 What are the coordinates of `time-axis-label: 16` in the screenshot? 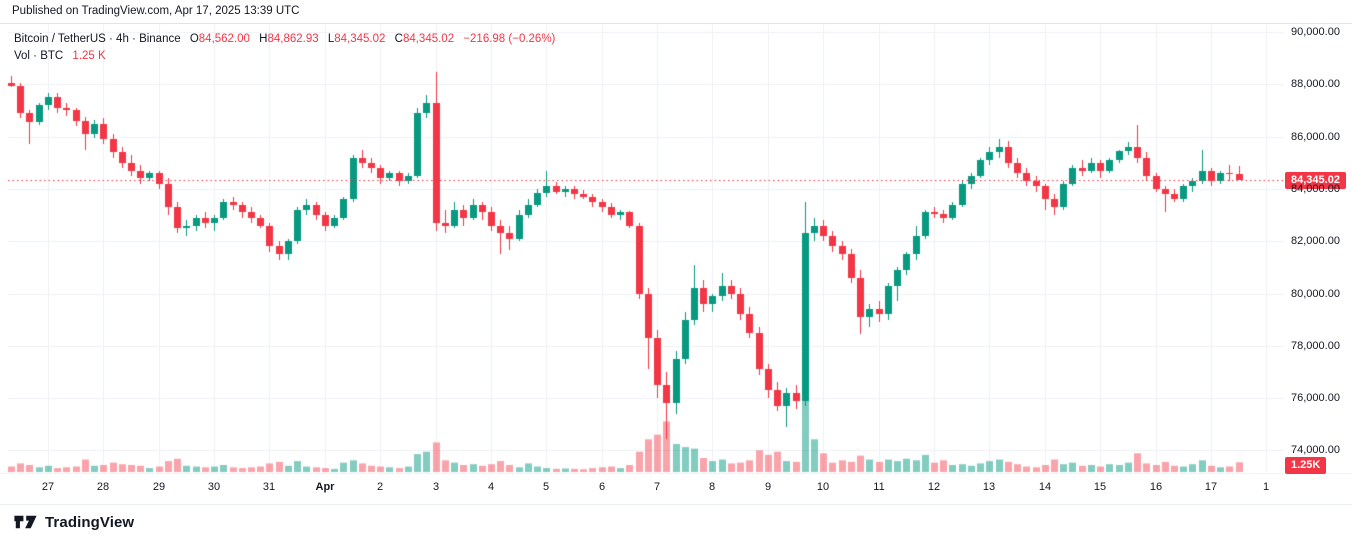 It's located at (1156, 487).